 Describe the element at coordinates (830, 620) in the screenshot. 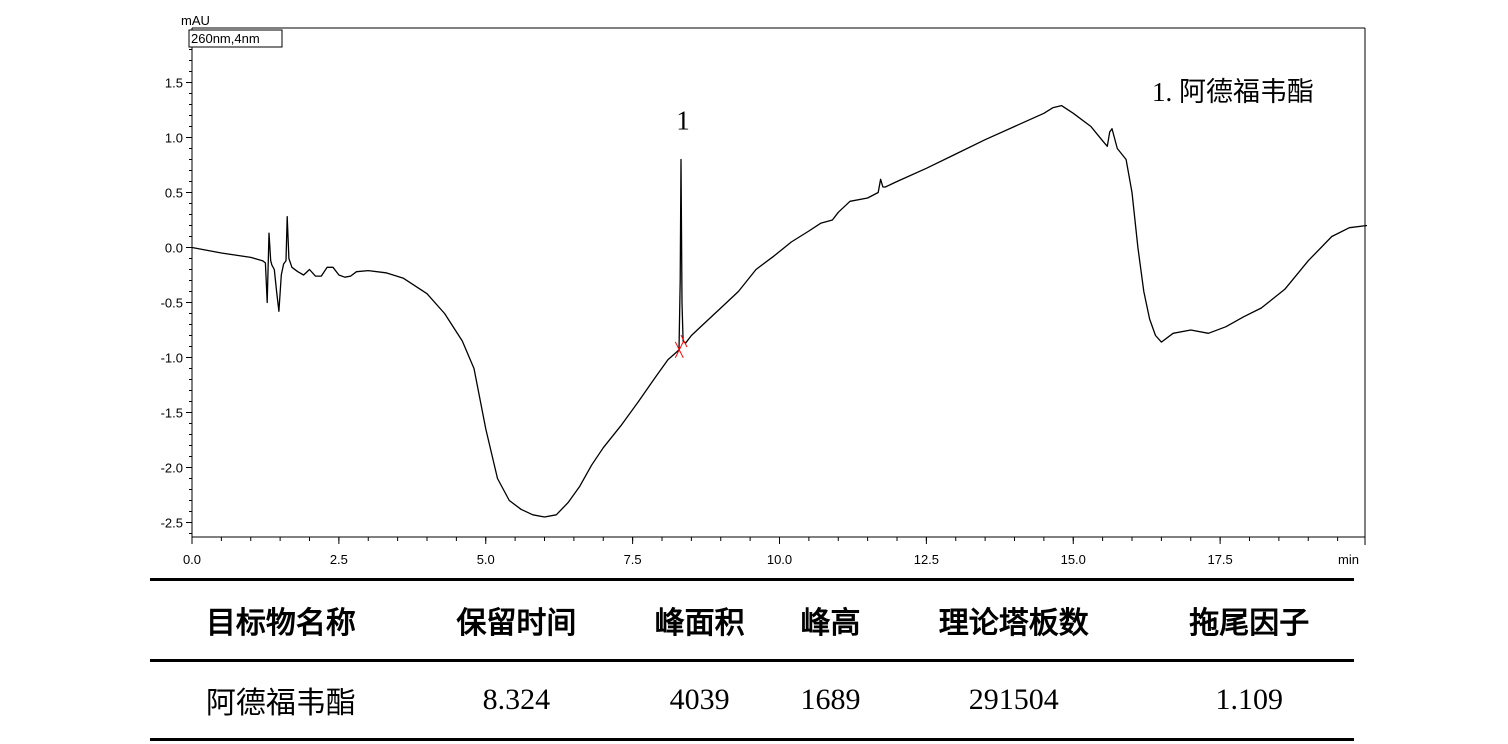

I see `header-peak-height: 峰高` at that location.